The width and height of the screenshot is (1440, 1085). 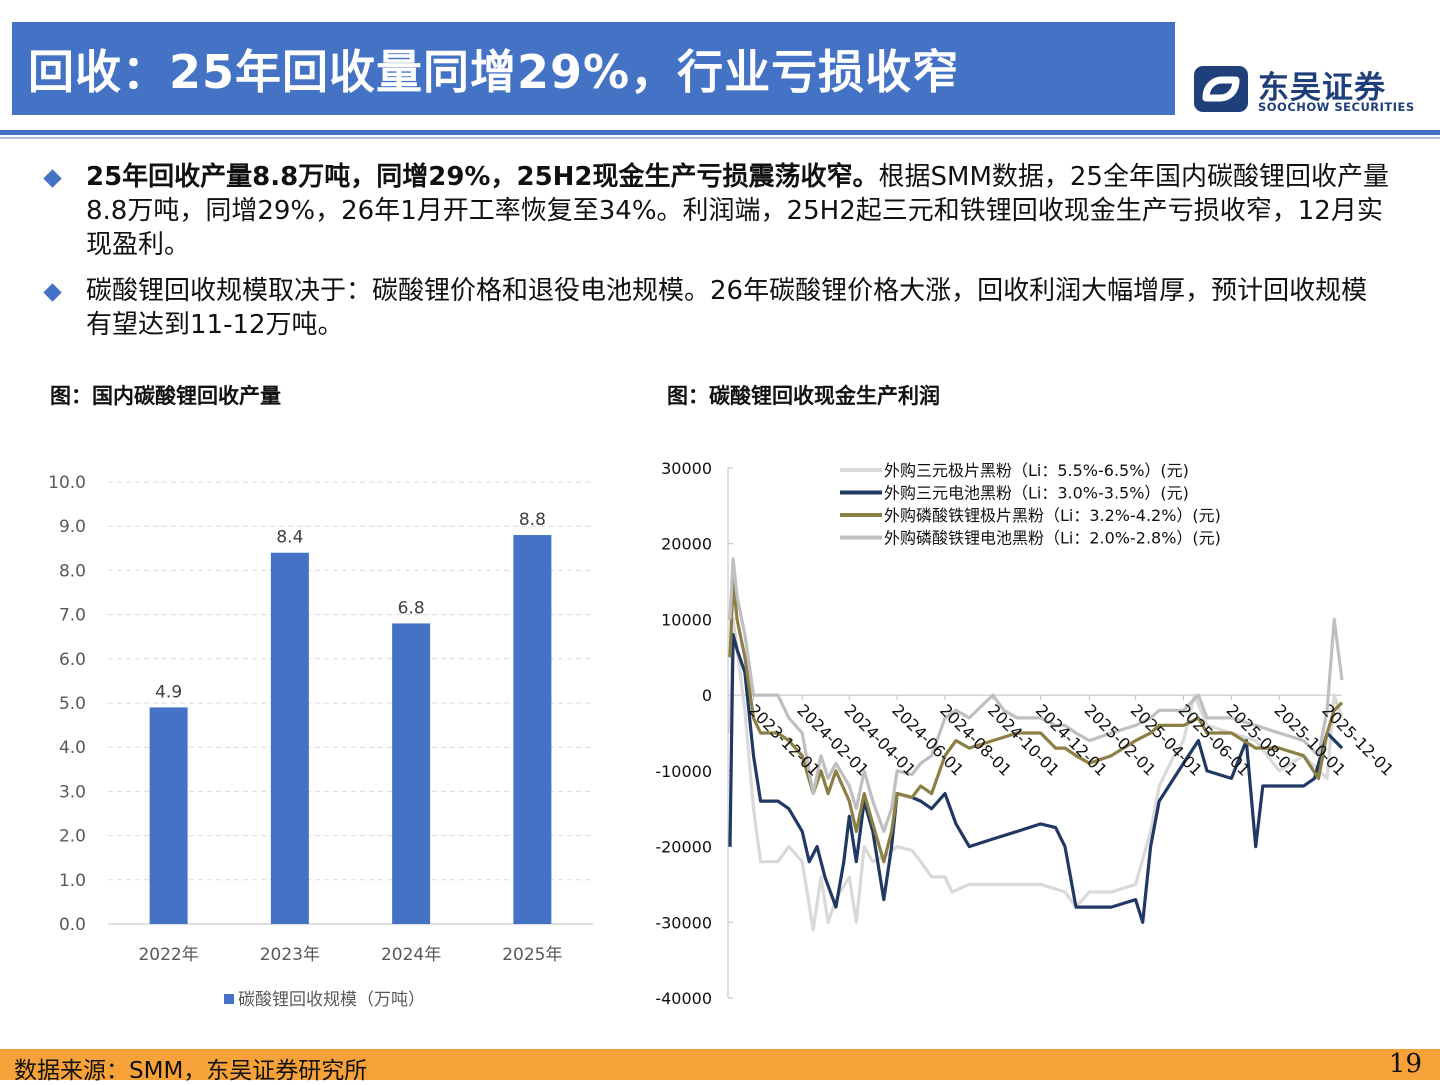 What do you see at coordinates (683, 922) in the screenshot?
I see `y-tick-label: -30000` at bounding box center [683, 922].